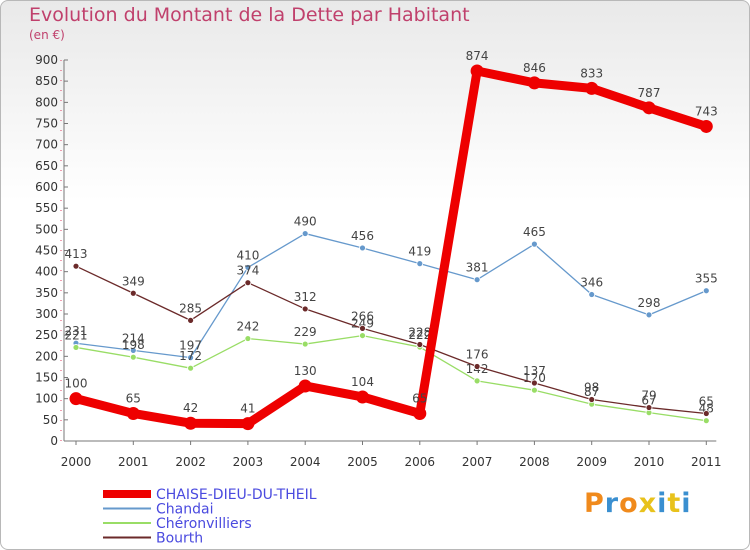 This screenshot has height=550, width=750. What do you see at coordinates (236, 495) in the screenshot?
I see `legend-label: CHAISE-DIEU-DU-THEIL` at bounding box center [236, 495].